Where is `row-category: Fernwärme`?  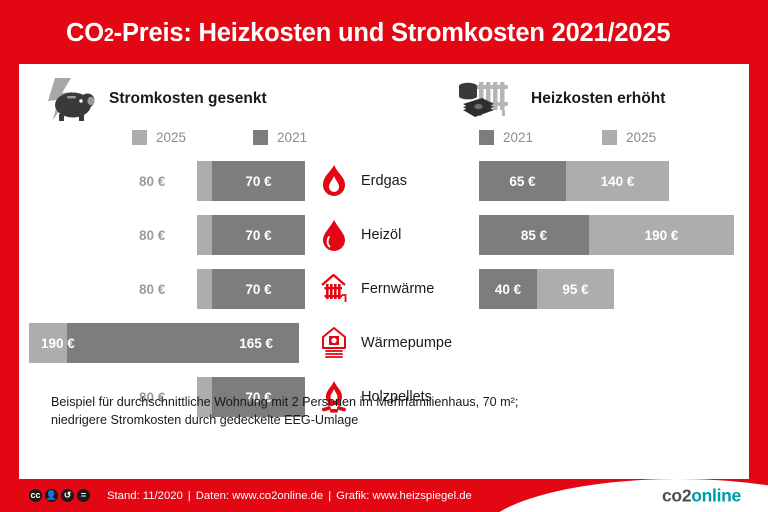 row-category: Fernwärme is located at coordinates (376, 289).